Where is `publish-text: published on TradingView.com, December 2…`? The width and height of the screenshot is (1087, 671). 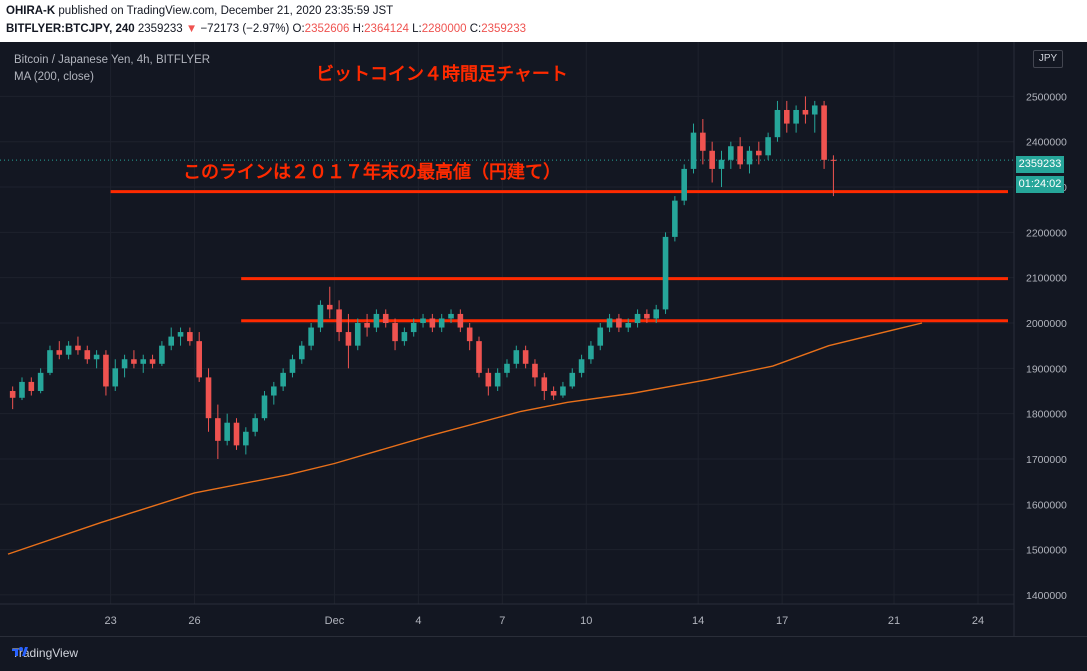
publish-text: published on TradingView.com, December 2… is located at coordinates (226, 11).